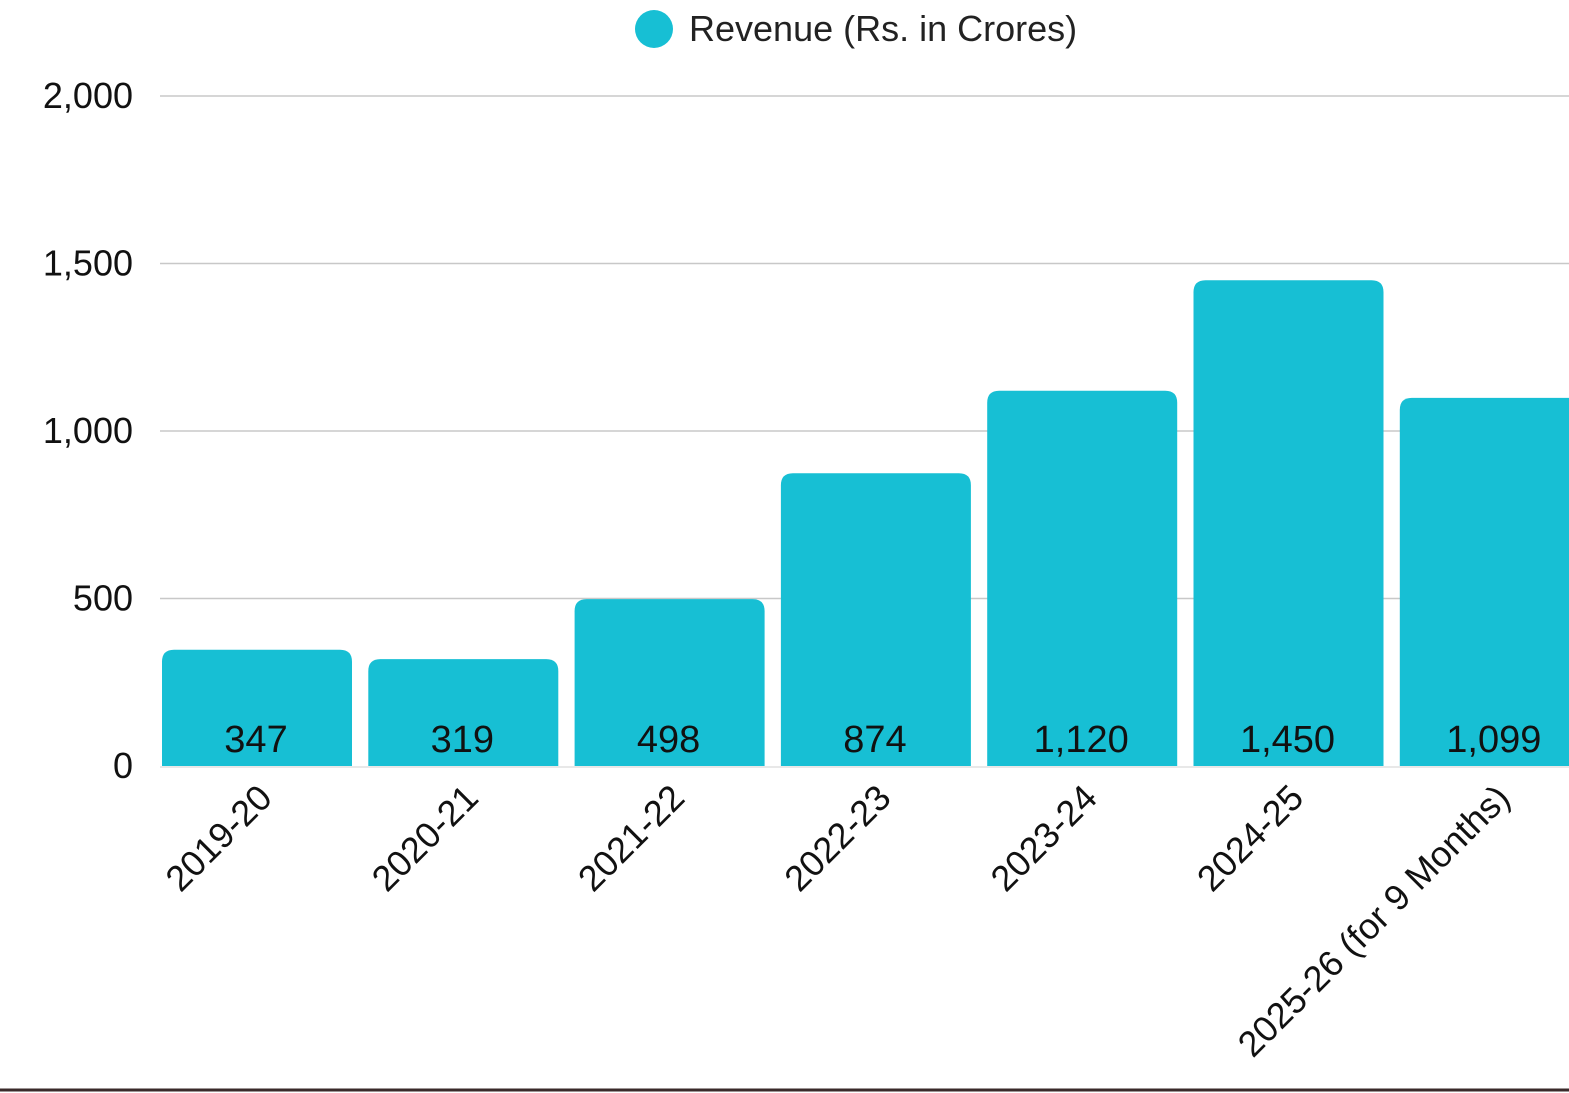 The height and width of the screenshot is (1093, 1569). I want to click on legend-label: Revenue (Rs. in Crores), so click(883, 28).